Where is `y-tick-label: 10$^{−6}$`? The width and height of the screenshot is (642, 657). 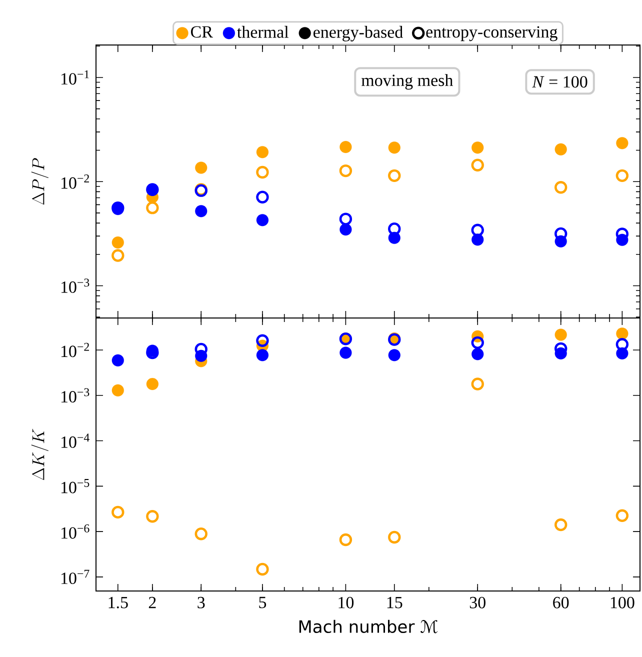
y-tick-label: 10$^{−6}$ is located at coordinates (75, 531).